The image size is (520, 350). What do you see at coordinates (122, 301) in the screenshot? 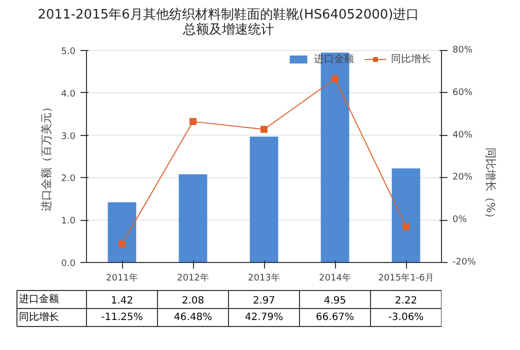
I see `data-label: 1.42` at bounding box center [122, 301].